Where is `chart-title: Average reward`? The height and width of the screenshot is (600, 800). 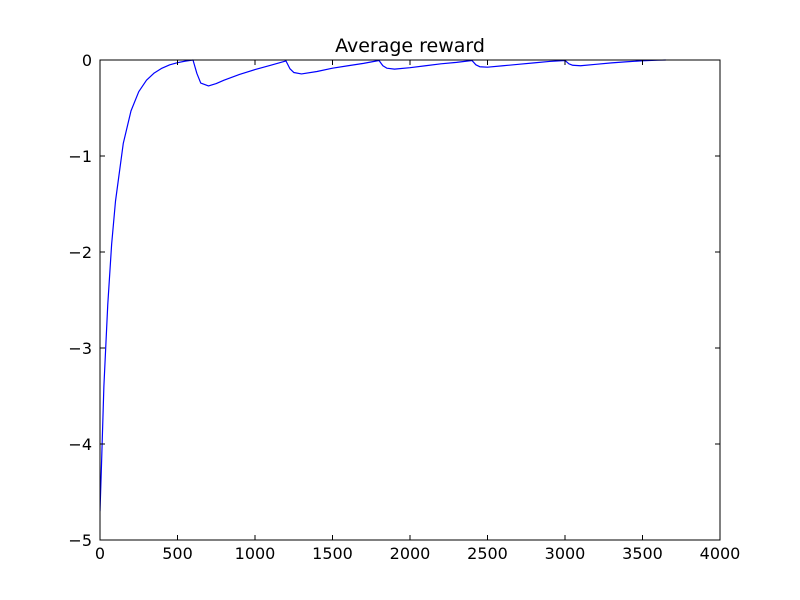
chart-title: Average reward is located at coordinates (410, 46).